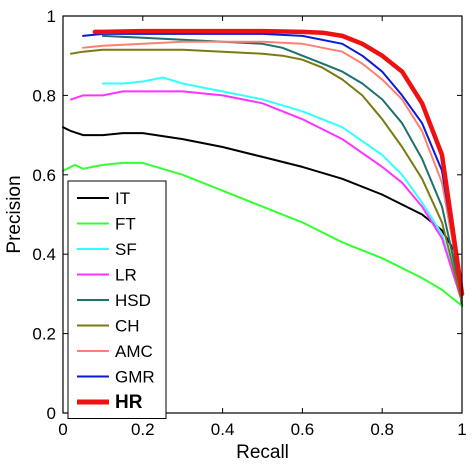 The height and width of the screenshot is (466, 474). Describe the element at coordinates (122, 198) in the screenshot. I see `legend-label-it: IT` at that location.